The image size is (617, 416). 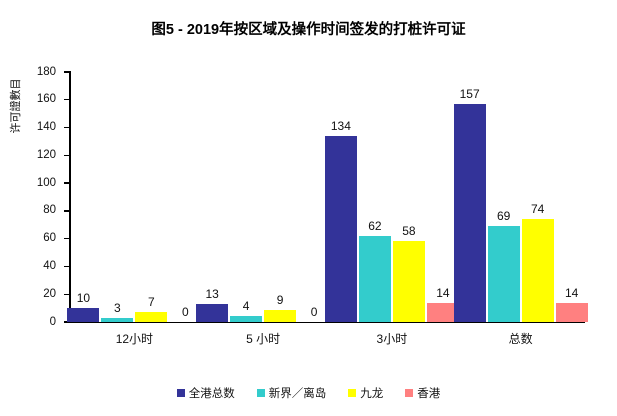 What do you see at coordinates (246, 306) in the screenshot?
I see `bar-value-label: 4` at bounding box center [246, 306].